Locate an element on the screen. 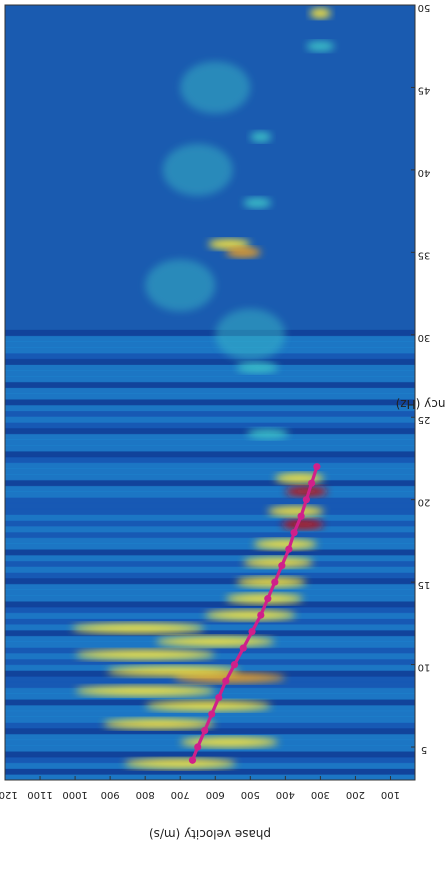 The width and height of the screenshot is (446, 877). x-tick-label: 10 is located at coordinates (424, 667).